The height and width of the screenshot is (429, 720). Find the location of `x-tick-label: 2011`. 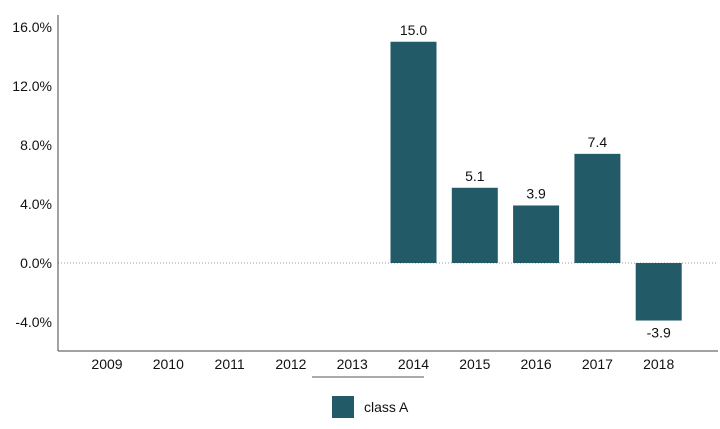

x-tick-label: 2011 is located at coordinates (230, 364).